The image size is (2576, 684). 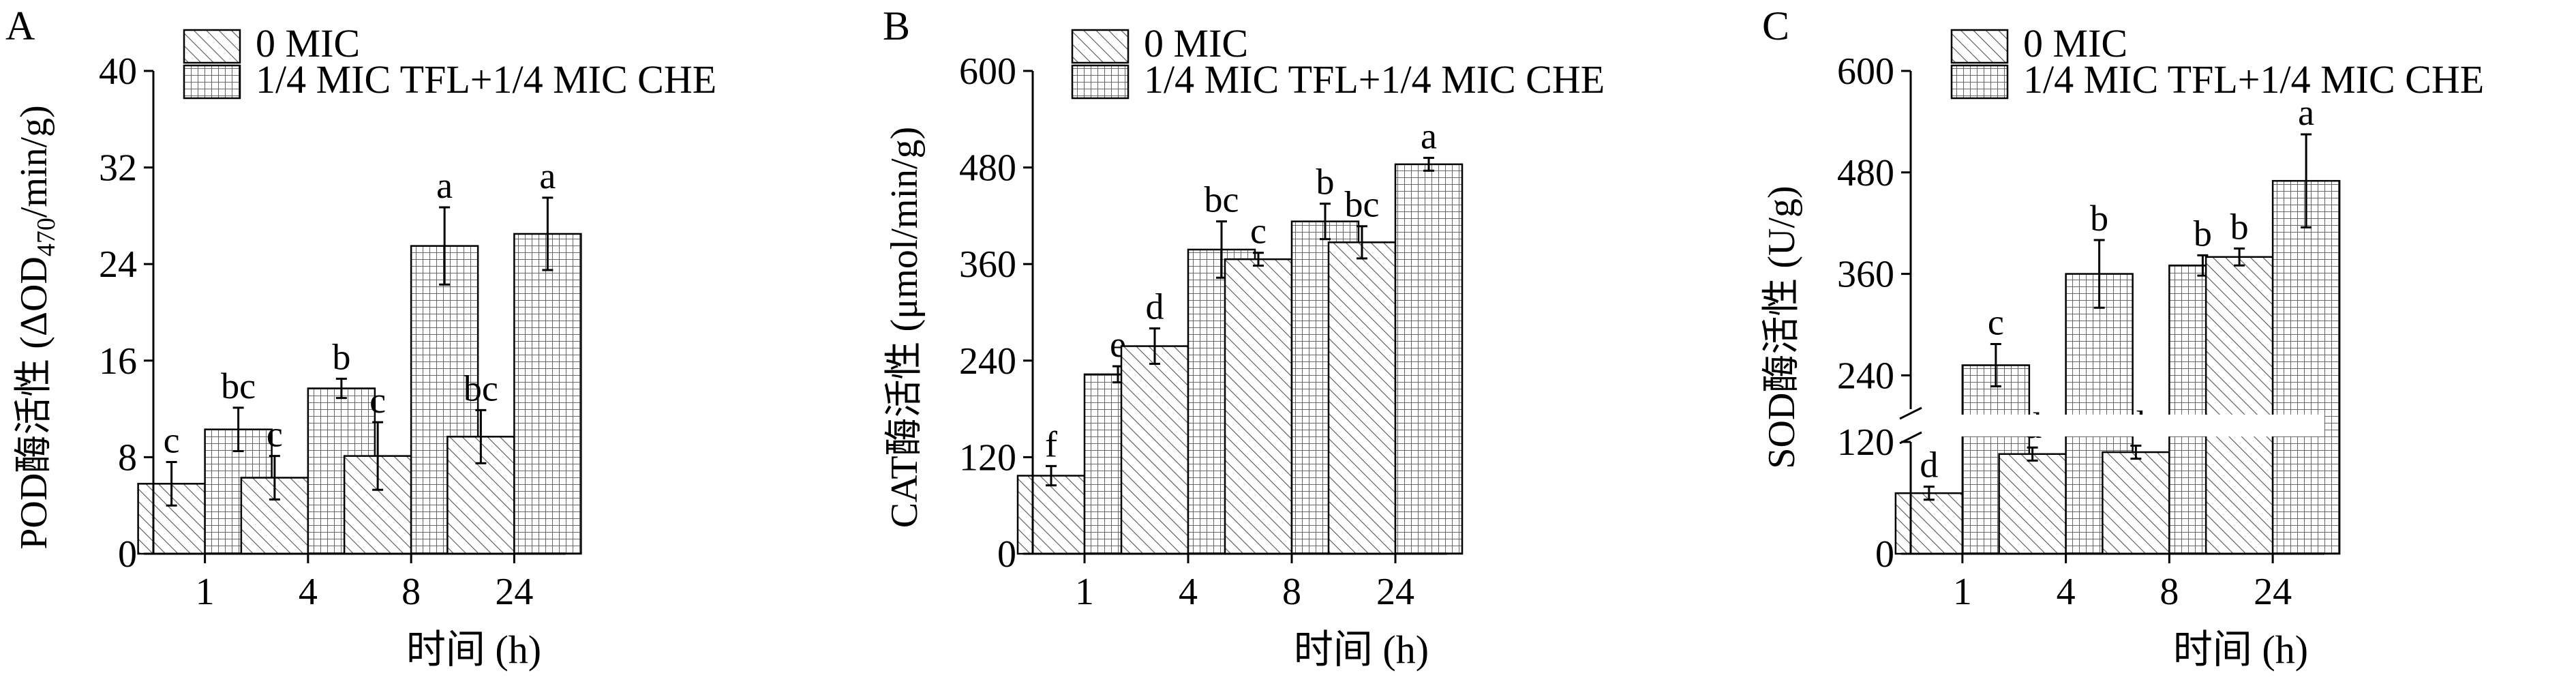 What do you see at coordinates (118, 71) in the screenshot?
I see `y-tick-label: 40` at bounding box center [118, 71].